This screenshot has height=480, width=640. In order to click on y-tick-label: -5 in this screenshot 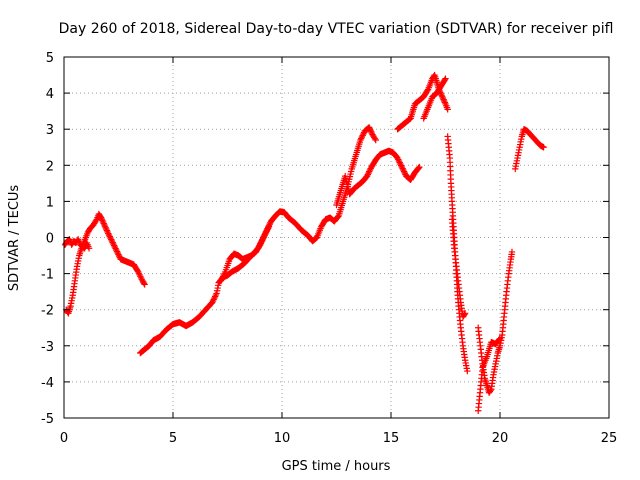, I will do `click(47, 419)`.